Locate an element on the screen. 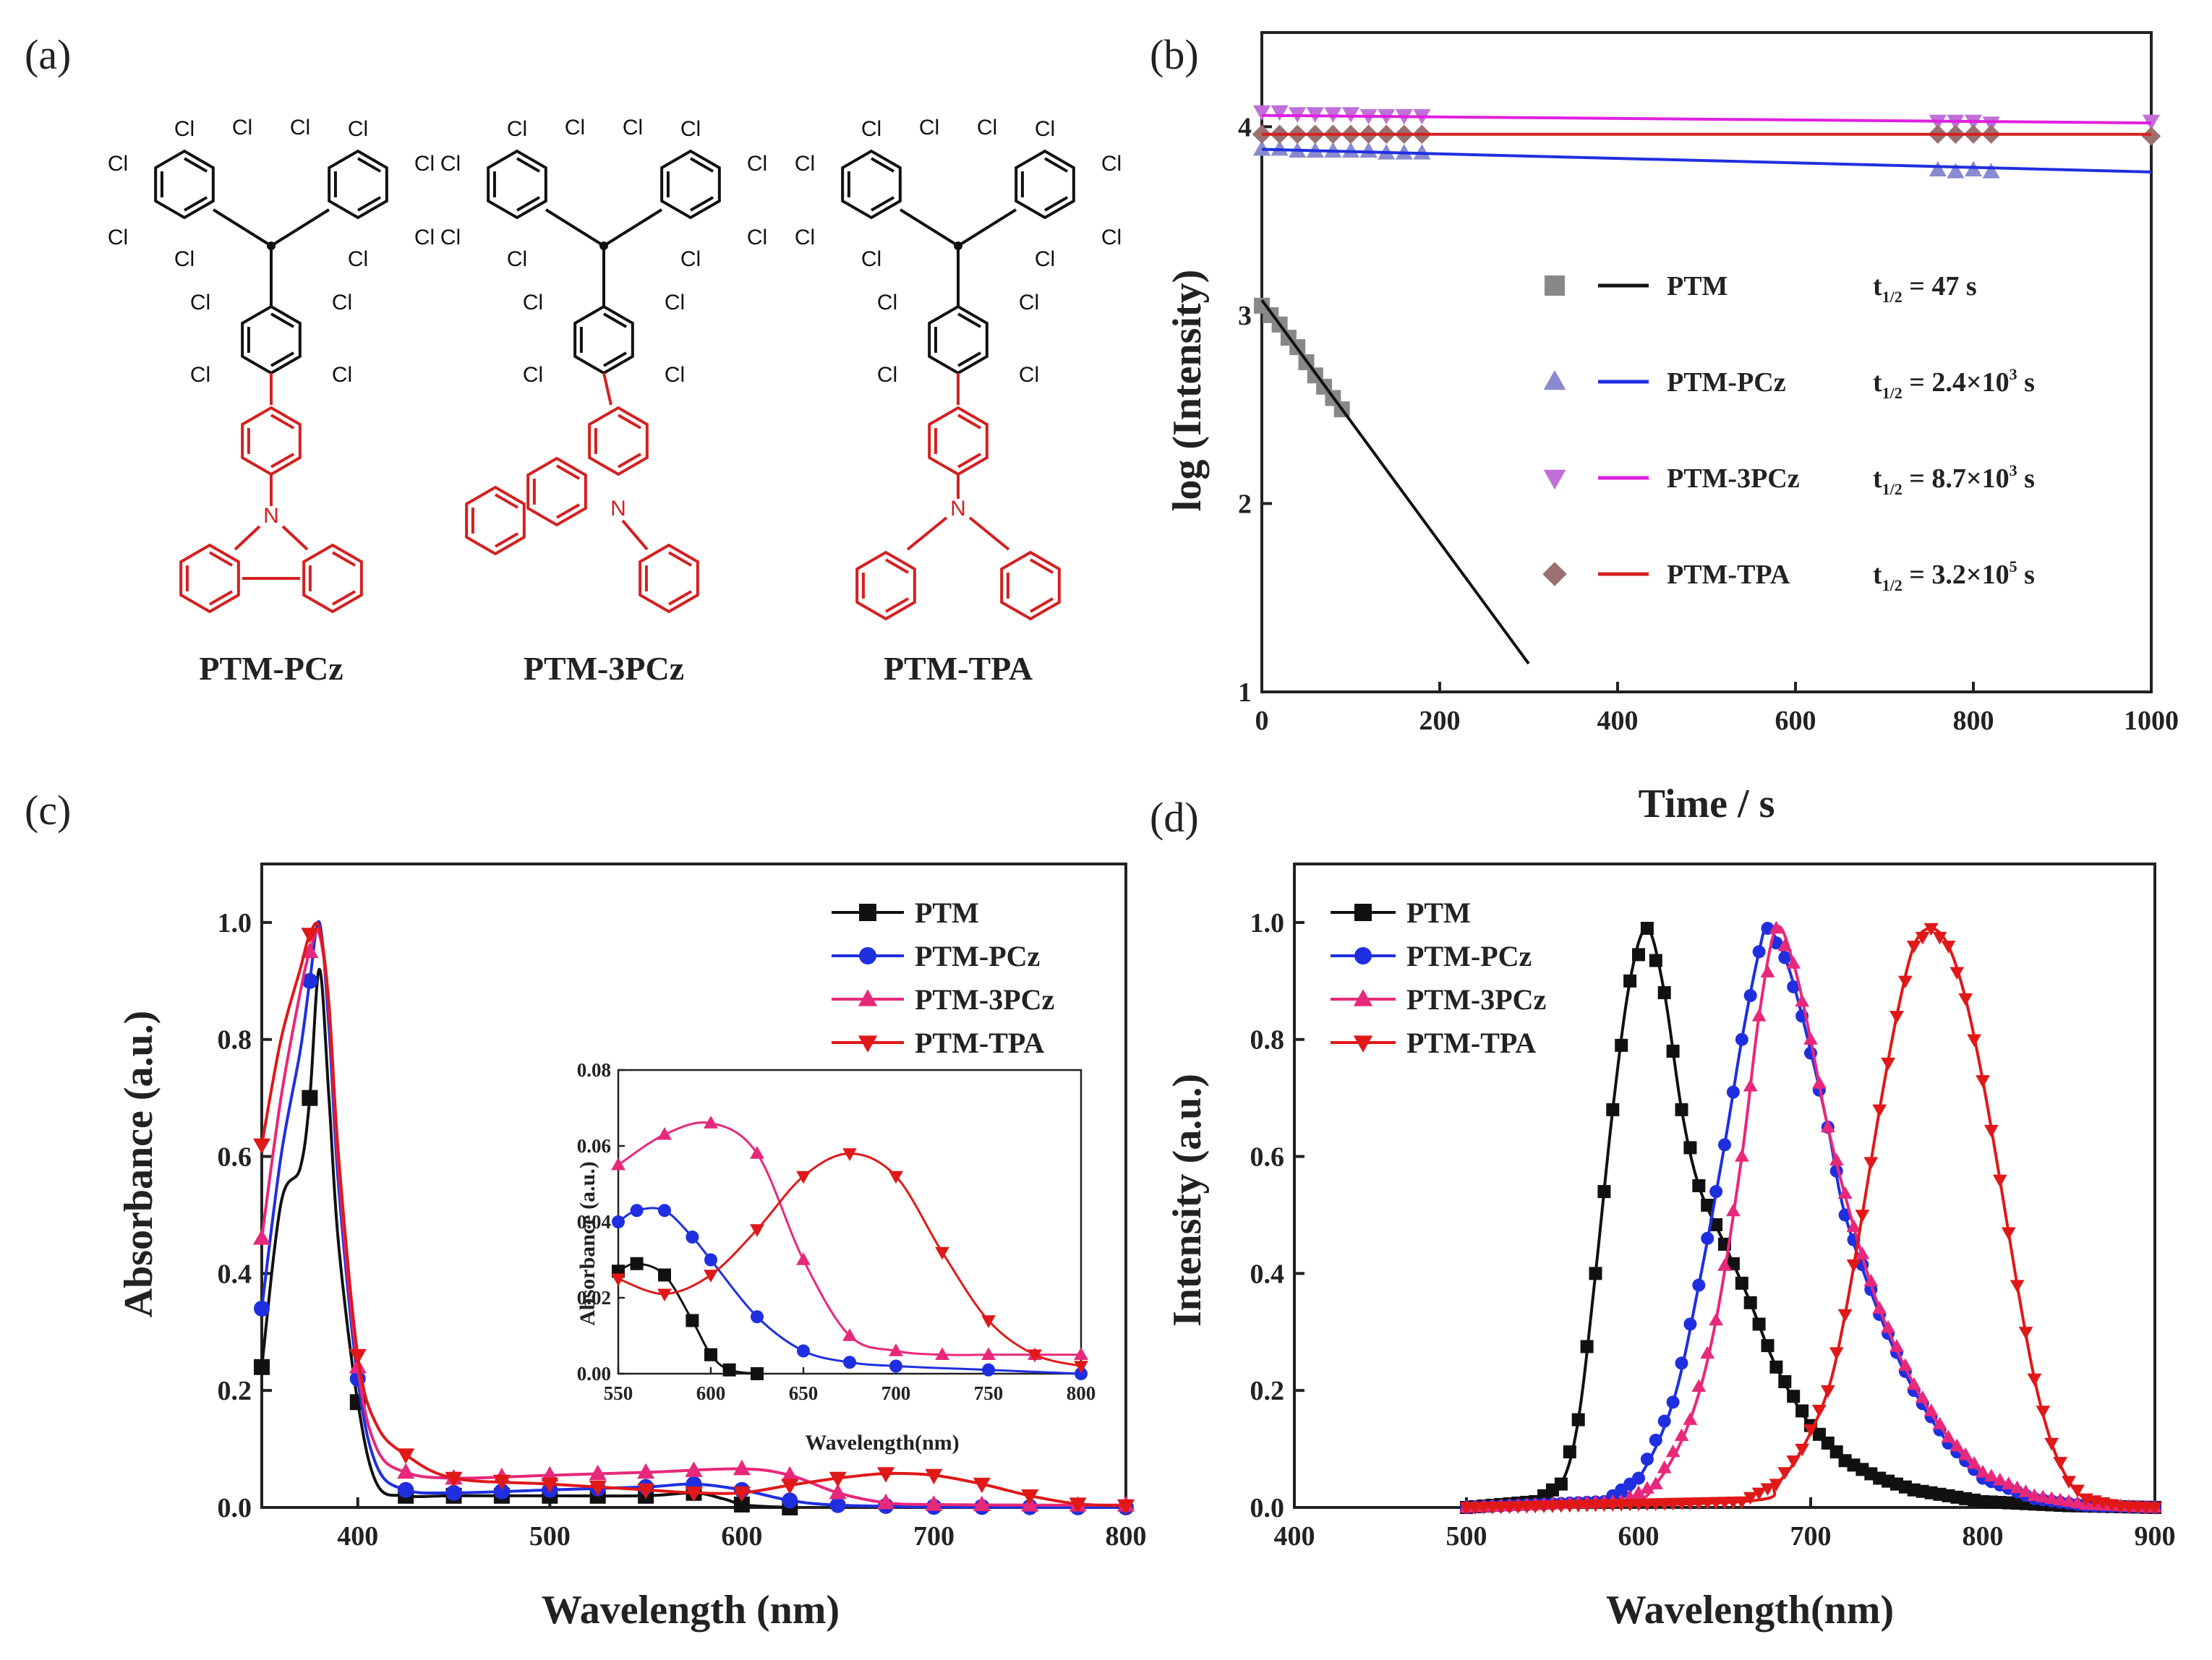 The width and height of the screenshot is (2212, 1660). ring-upper-left is located at coordinates (184, 185).